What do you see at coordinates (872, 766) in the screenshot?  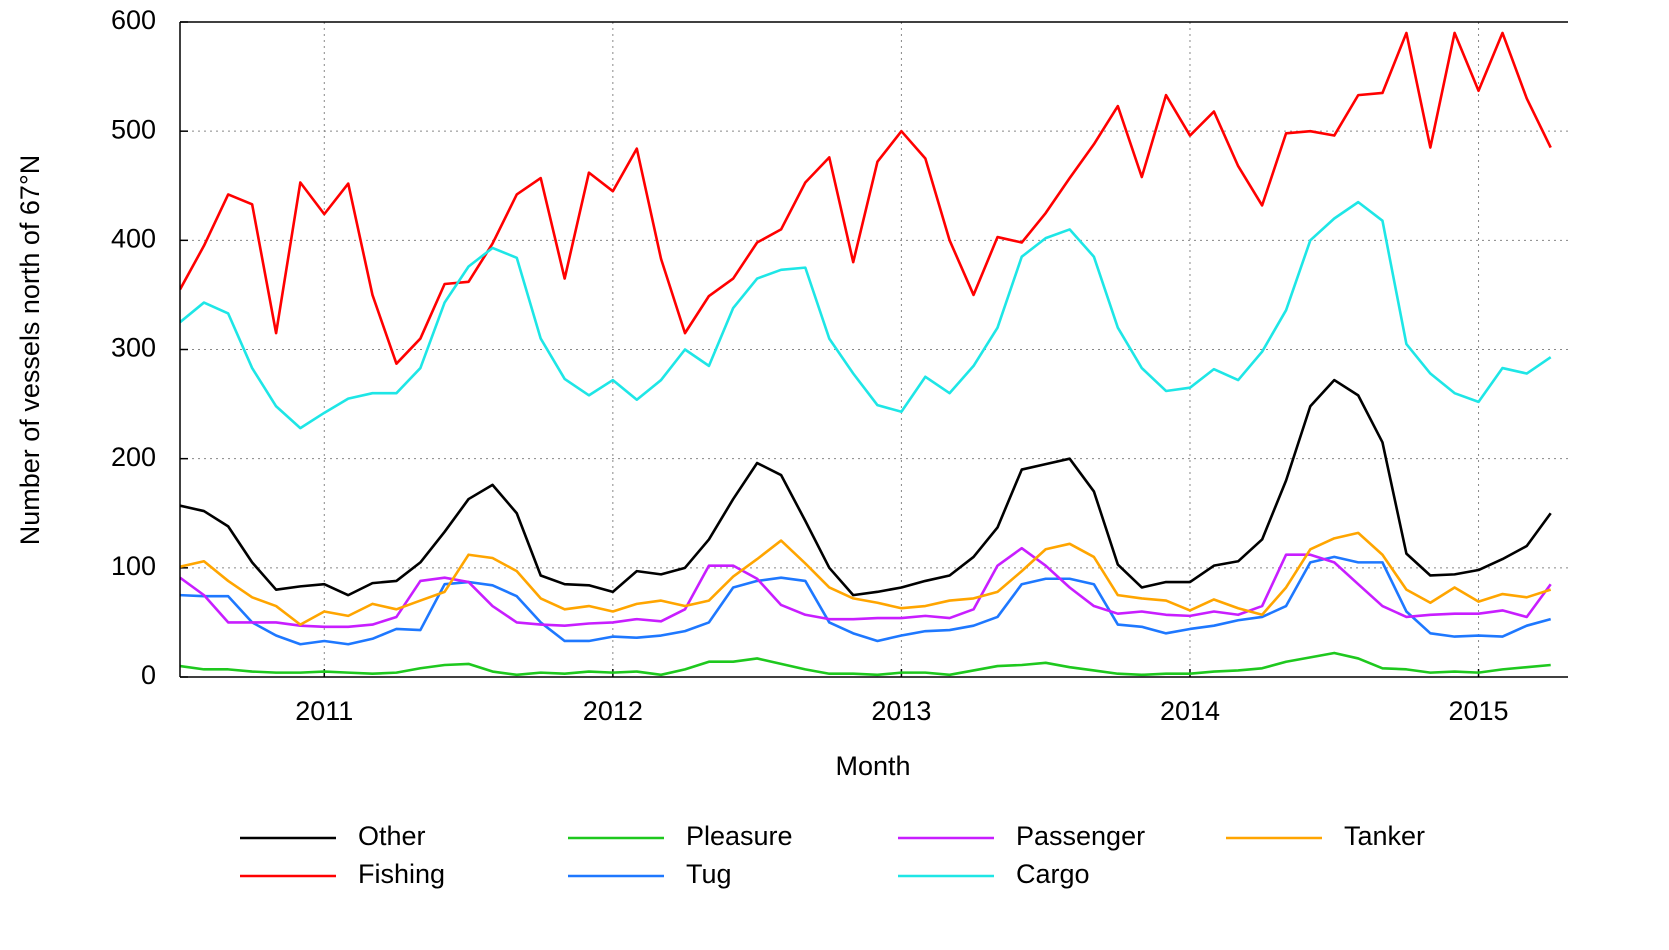 I see `x-axis-label: Month` at bounding box center [872, 766].